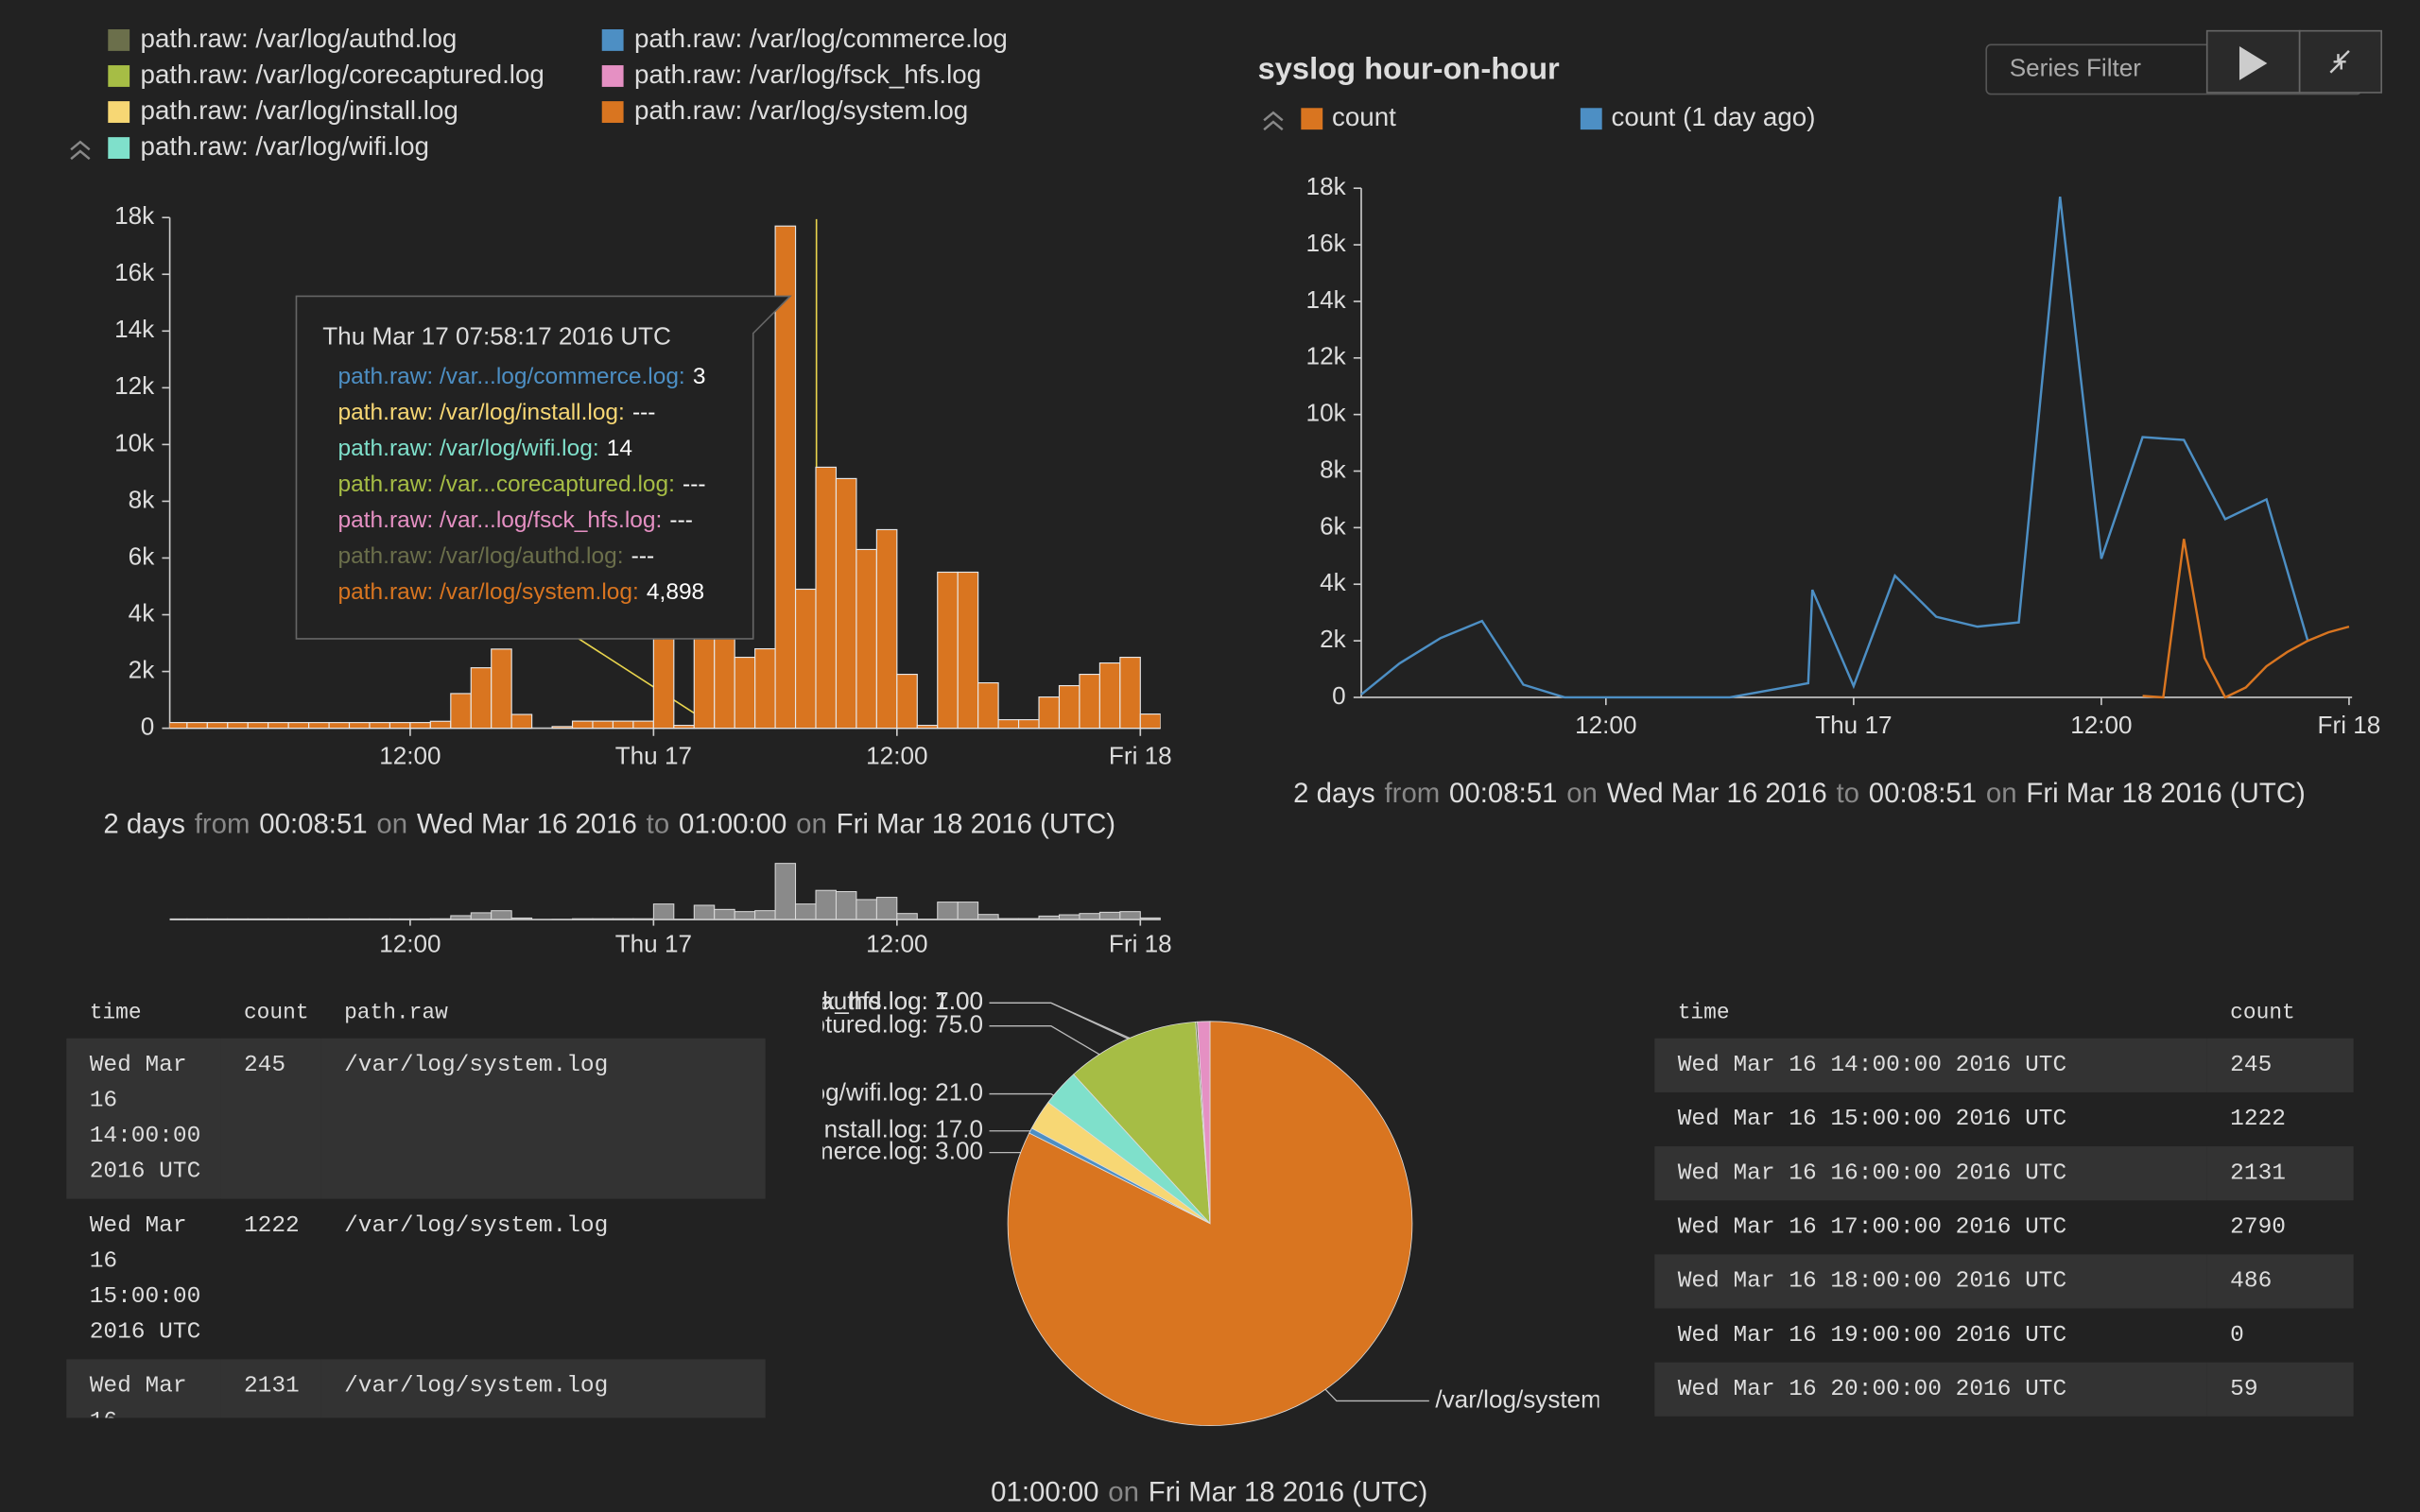 This screenshot has height=1512, width=2420. What do you see at coordinates (1339, 695) in the screenshot?
I see `y-tick-label: 0` at bounding box center [1339, 695].